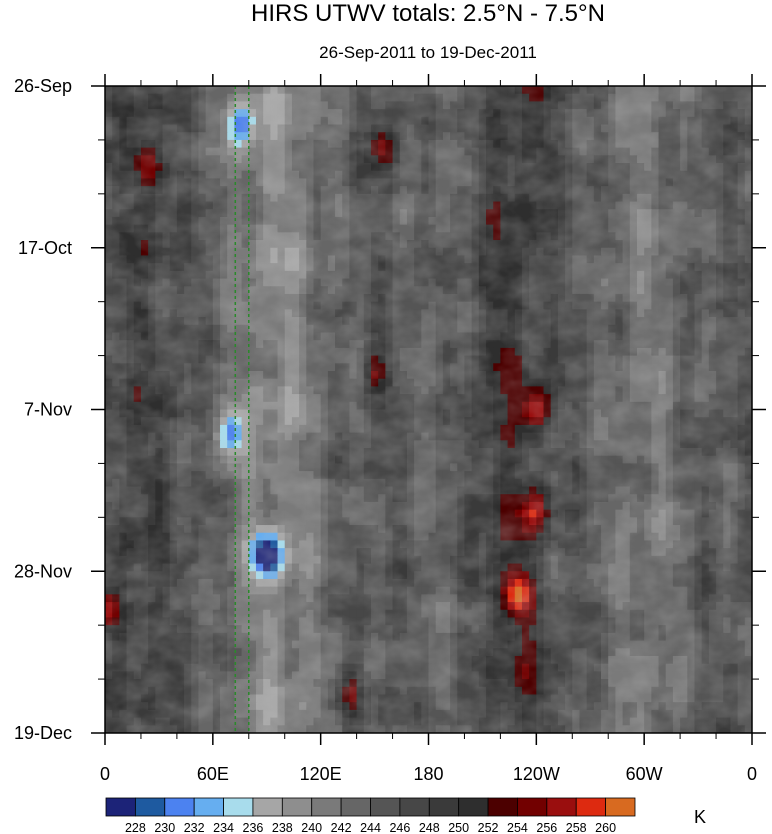  What do you see at coordinates (428, 52) in the screenshot?
I see `chart-subtitle: 26-Sep-2011 to 19-Dec-2011` at bounding box center [428, 52].